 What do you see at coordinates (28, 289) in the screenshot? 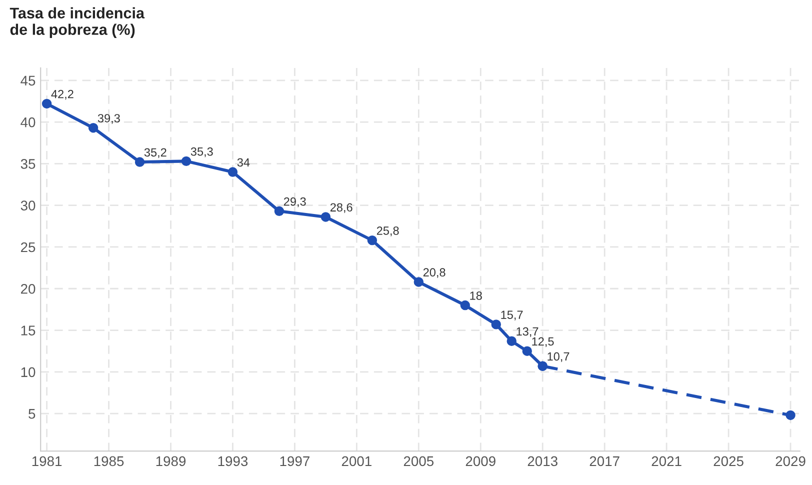
I see `y-tick-label: 20` at bounding box center [28, 289].